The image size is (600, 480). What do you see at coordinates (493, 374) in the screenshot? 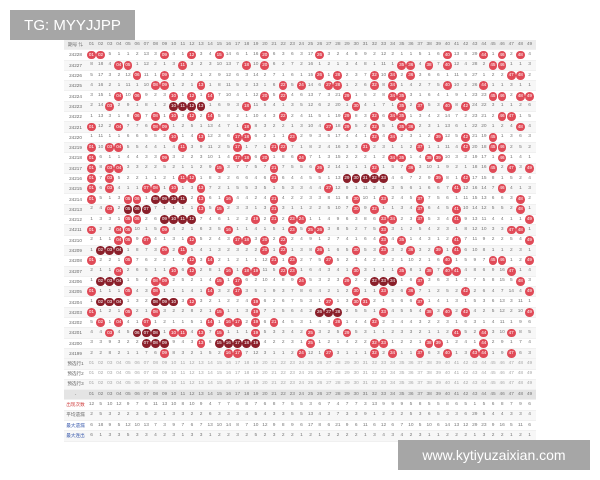
I see `preselect-number: 45` at bounding box center [493, 374].